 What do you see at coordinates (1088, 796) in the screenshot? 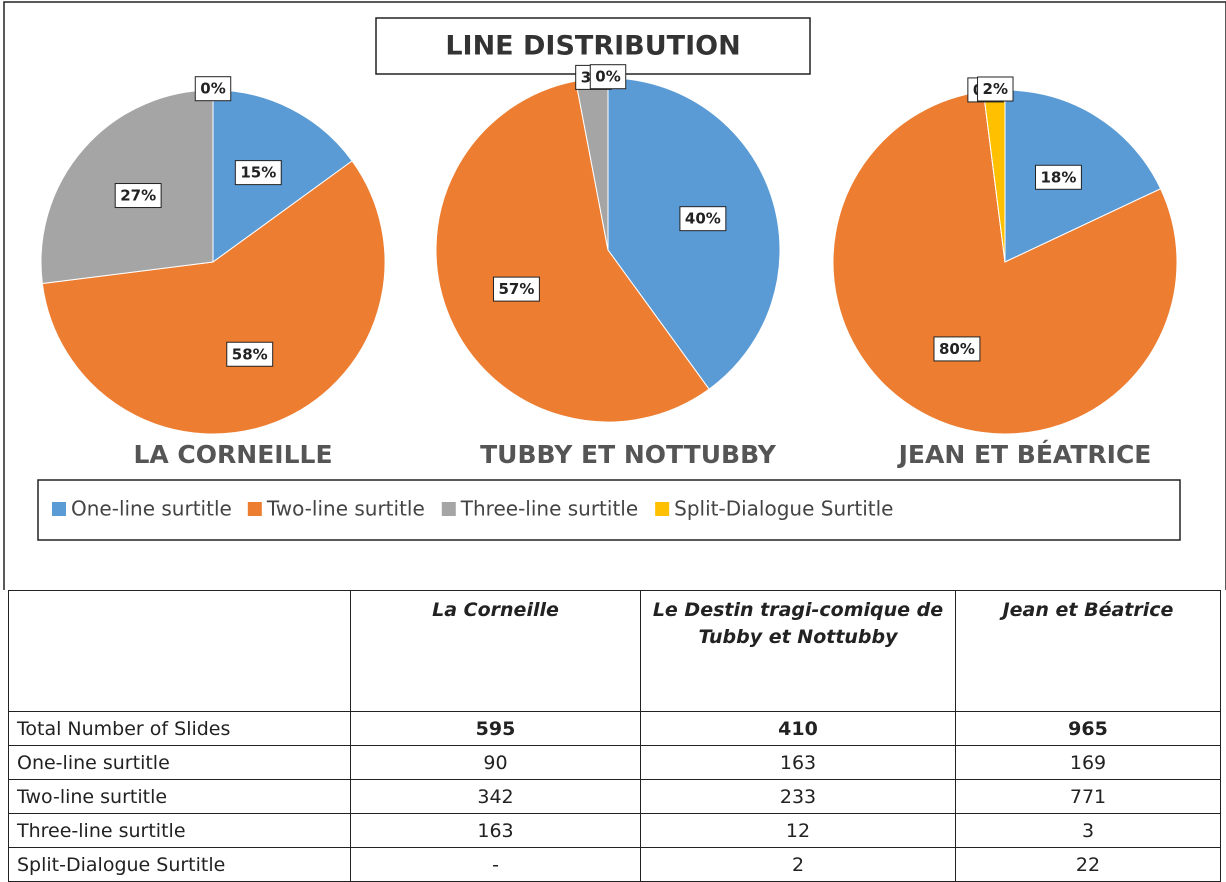
I see `table-cell: 771` at bounding box center [1088, 796].